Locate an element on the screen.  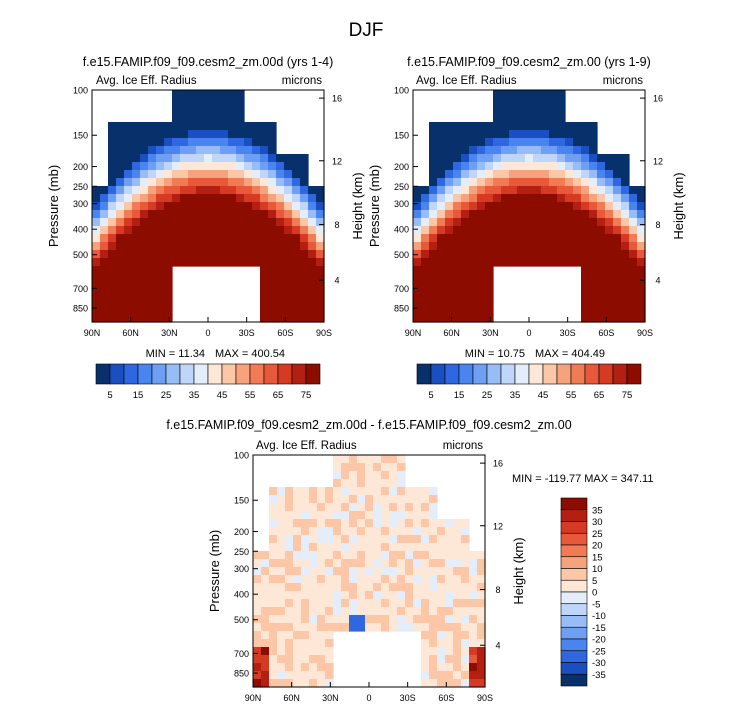
y-tick-label: 150 is located at coordinates (80, 136).